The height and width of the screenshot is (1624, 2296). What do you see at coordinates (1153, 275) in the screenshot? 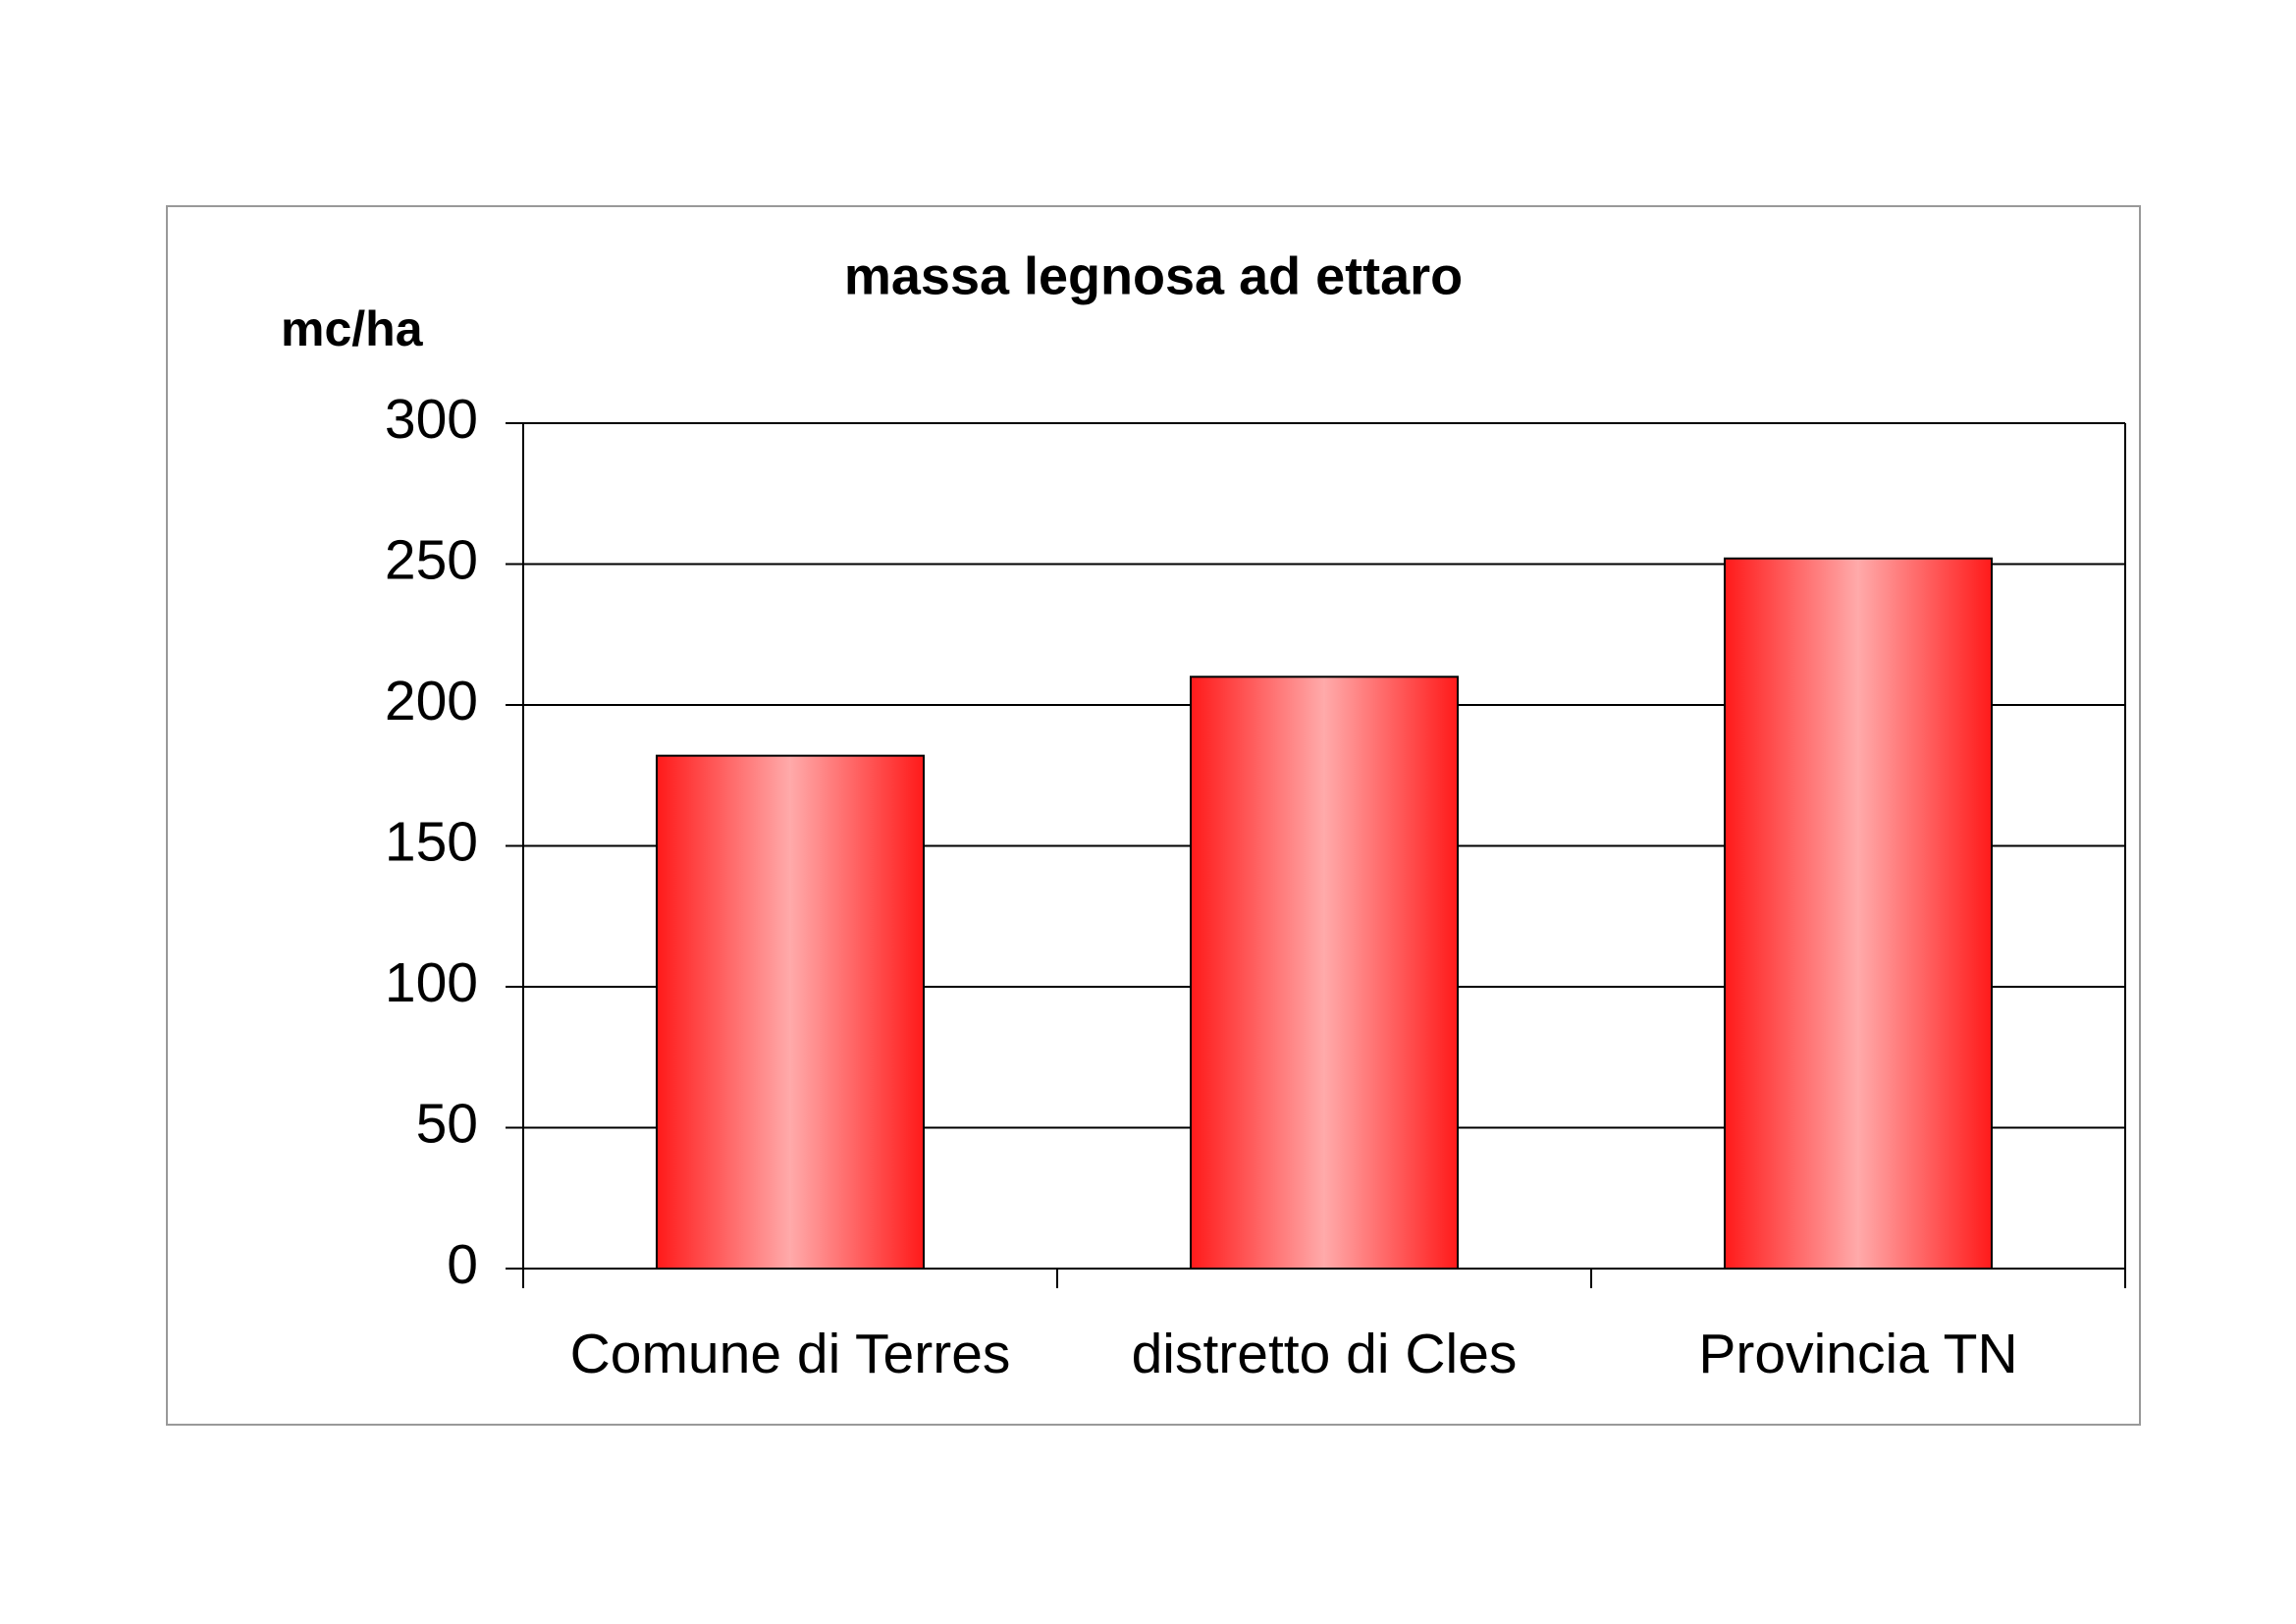
I see `chart-title: massa legnosa ad ettaro` at bounding box center [1153, 275].